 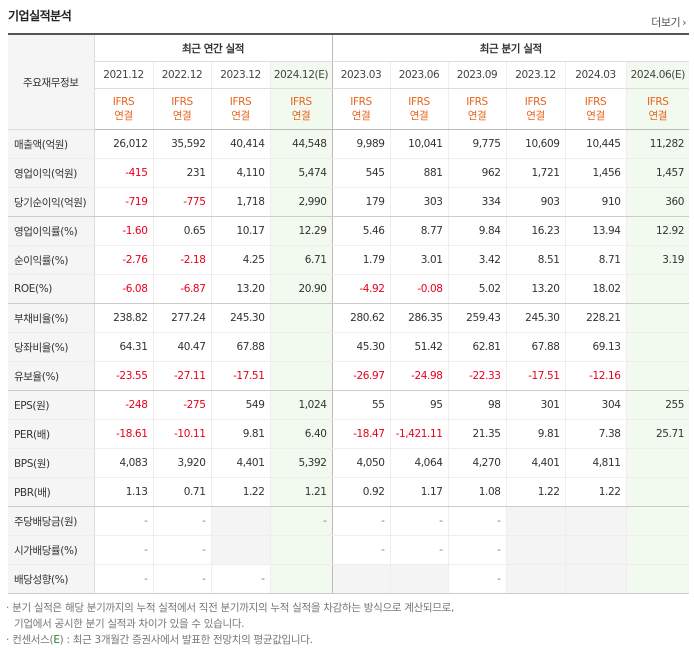 I want to click on table-cell: 10,041, so click(x=419, y=144).